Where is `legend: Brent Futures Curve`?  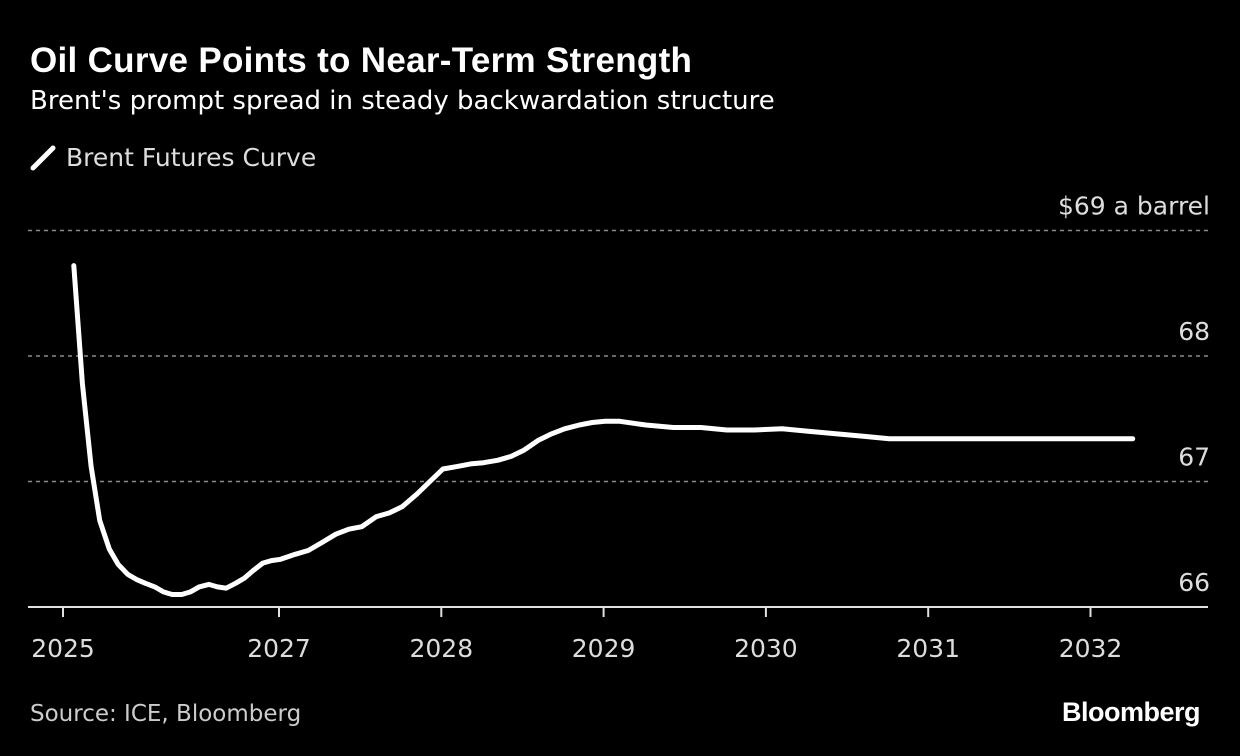 legend: Brent Futures Curve is located at coordinates (173, 158).